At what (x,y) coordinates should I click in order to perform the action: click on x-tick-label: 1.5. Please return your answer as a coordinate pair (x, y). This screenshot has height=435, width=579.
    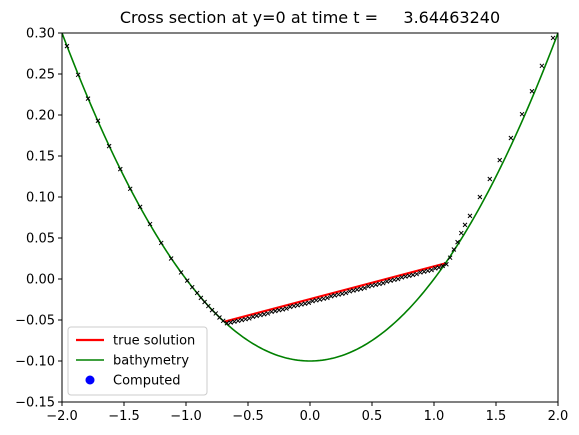
    Looking at the image, I should click on (496, 416).